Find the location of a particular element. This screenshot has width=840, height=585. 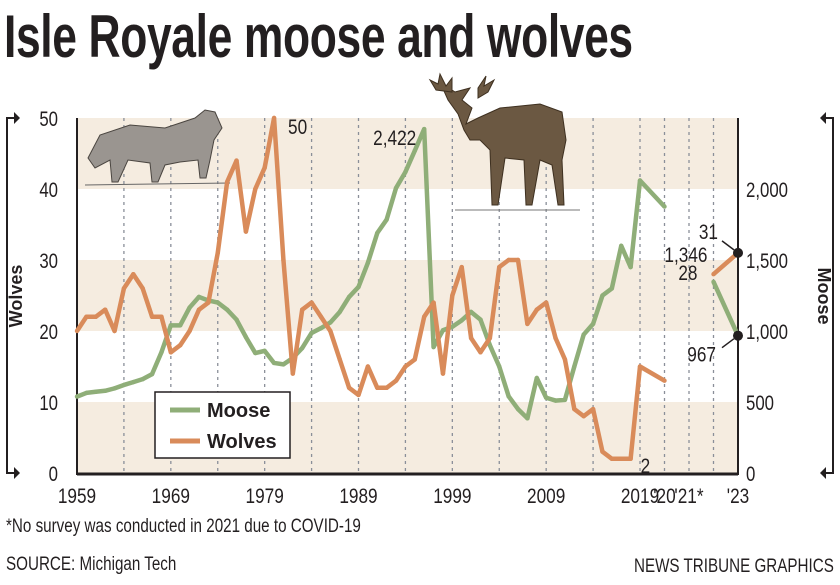

wolves-point-2001 is located at coordinates (471, 338).